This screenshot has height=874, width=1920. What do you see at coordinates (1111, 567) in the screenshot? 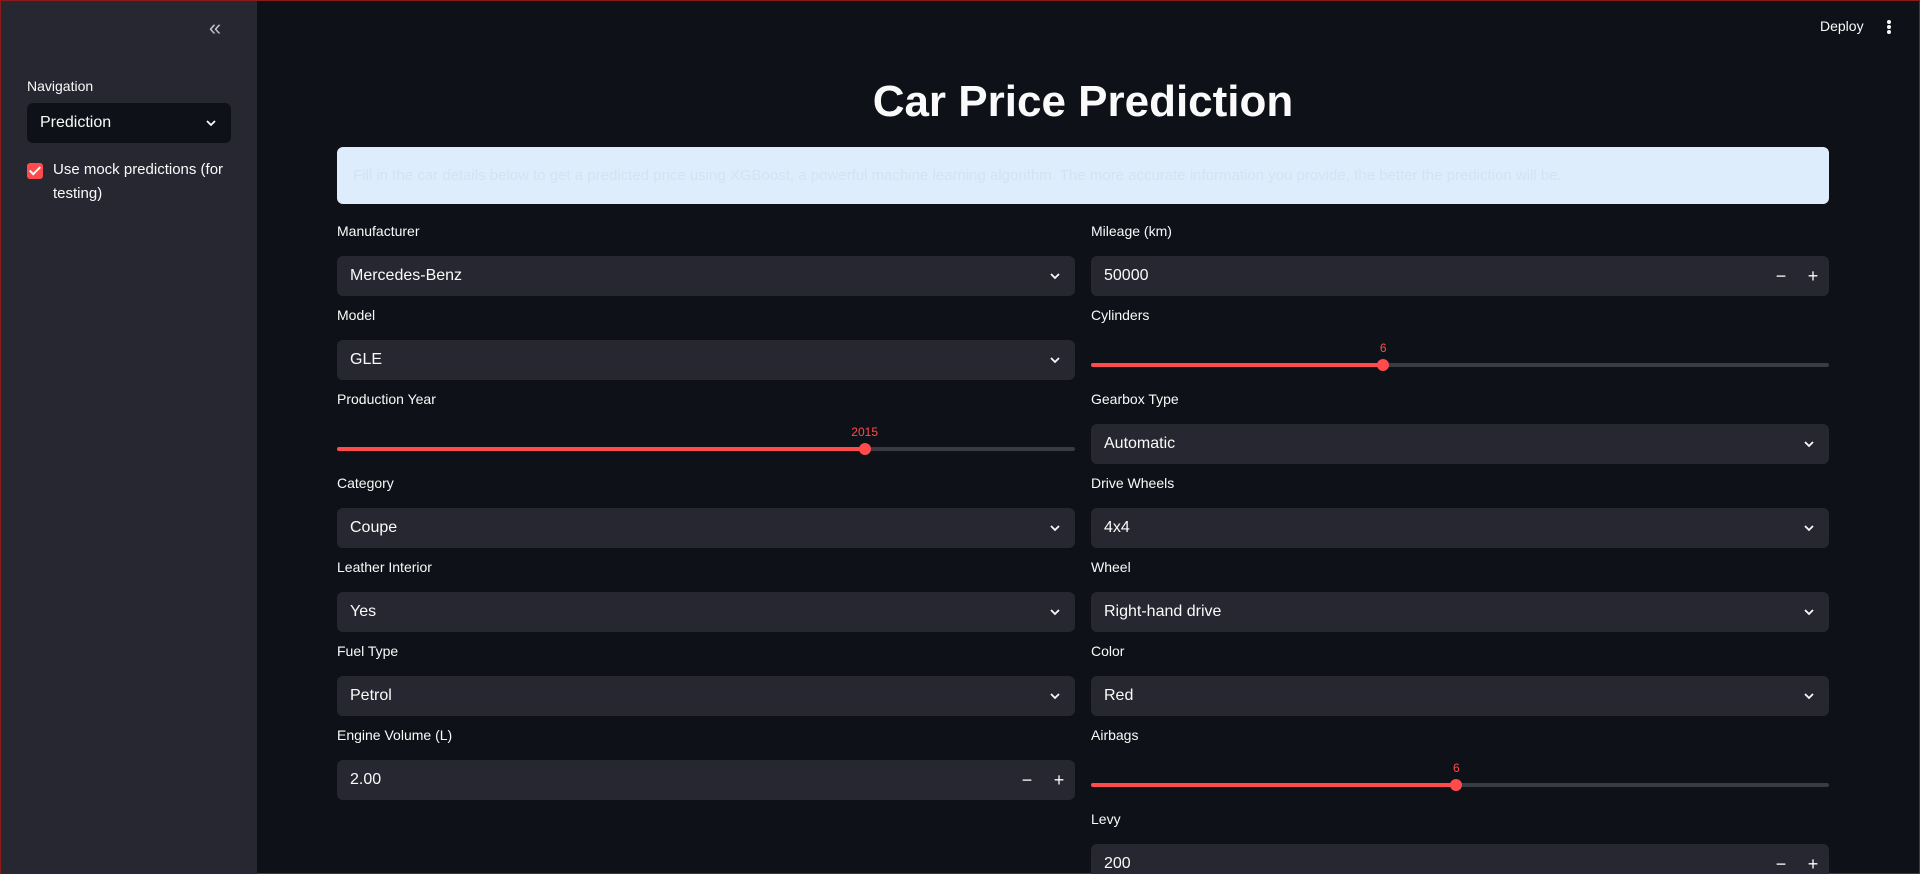
I see `wheel-label: Wheel` at bounding box center [1111, 567].